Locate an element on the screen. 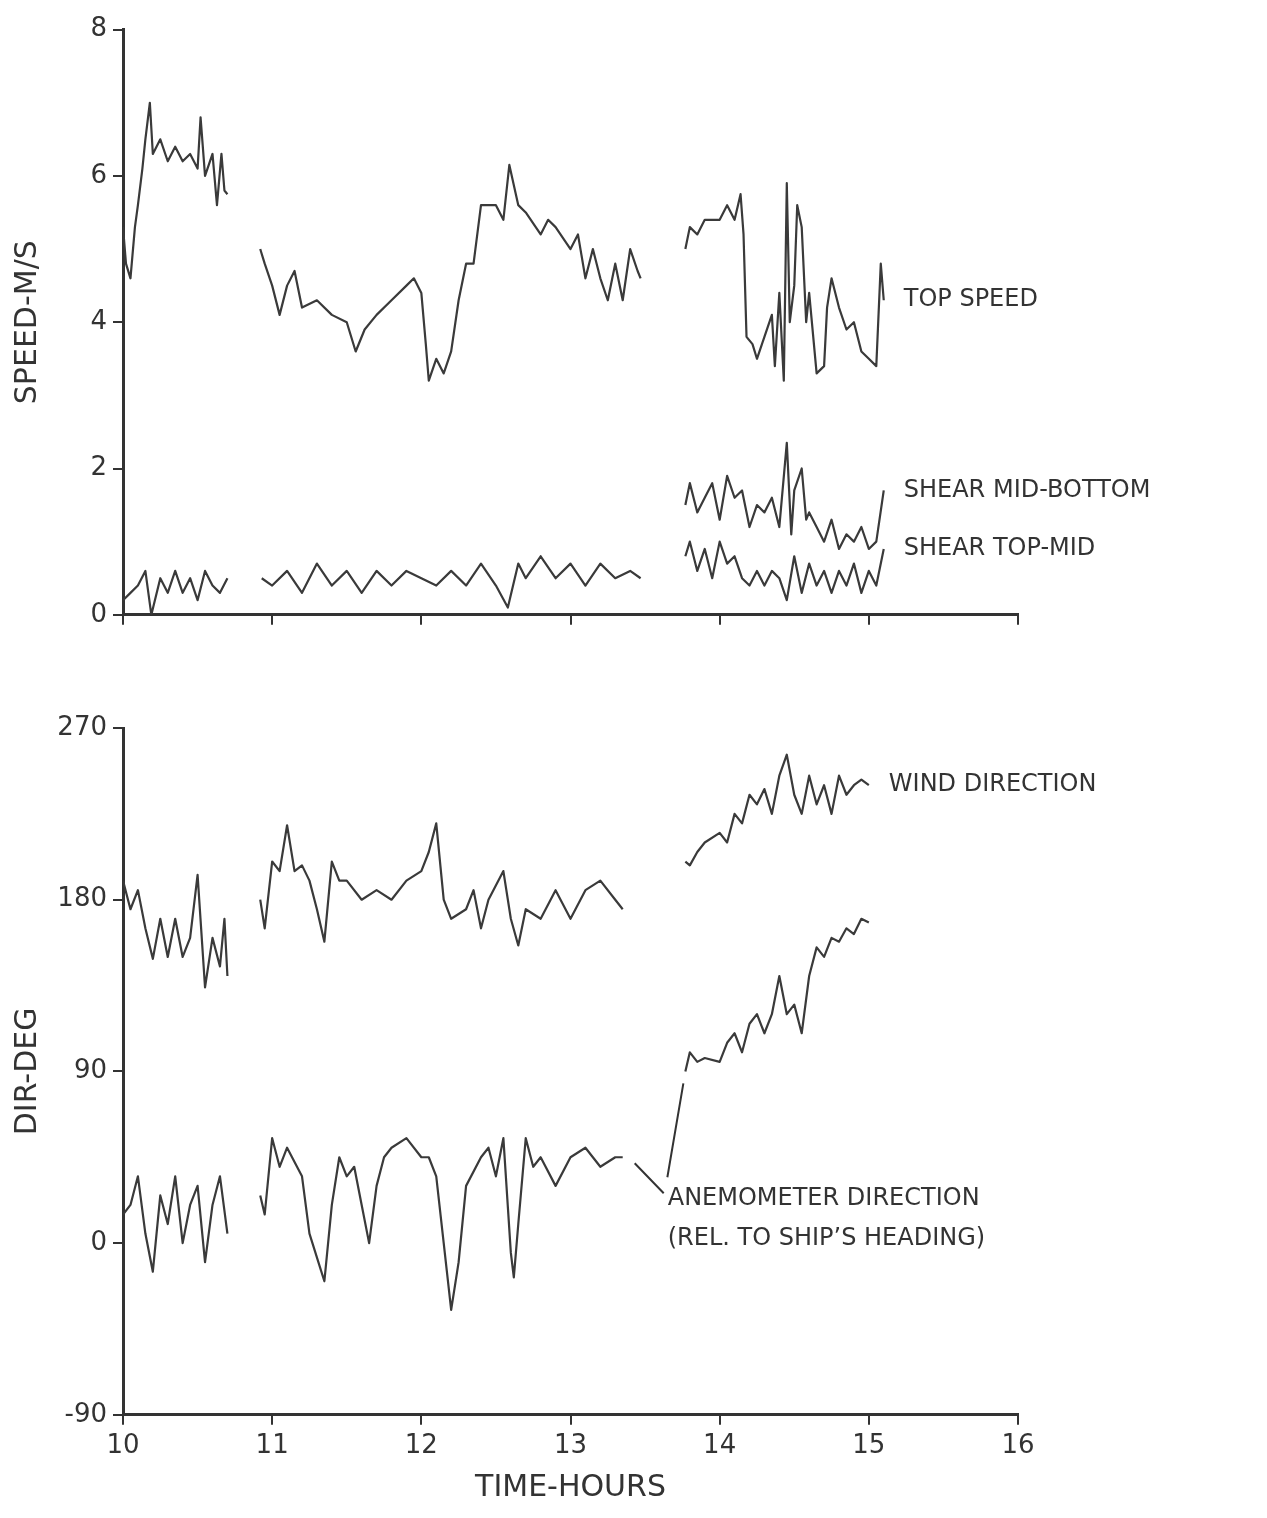 The width and height of the screenshot is (1267, 1518). x-tick-label: 12 is located at coordinates (421, 1444).